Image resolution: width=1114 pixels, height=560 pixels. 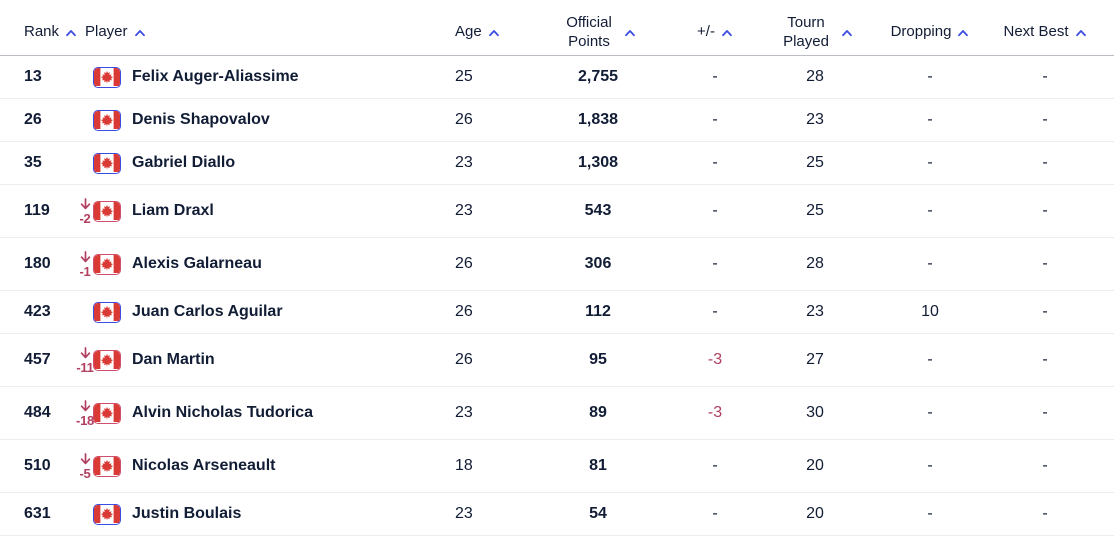 I want to click on player-name: Denis Shapovalov, so click(x=201, y=119).